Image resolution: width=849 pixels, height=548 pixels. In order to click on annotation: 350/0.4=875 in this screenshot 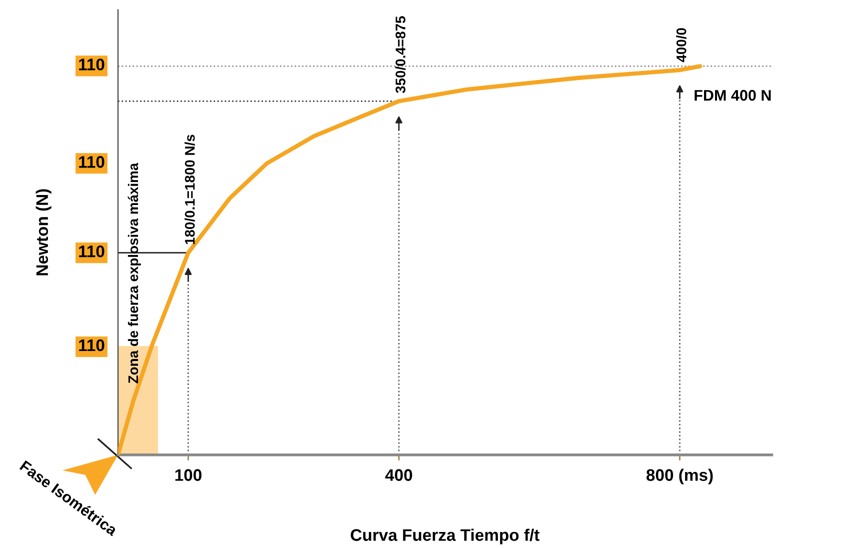, I will do `click(400, 55)`.